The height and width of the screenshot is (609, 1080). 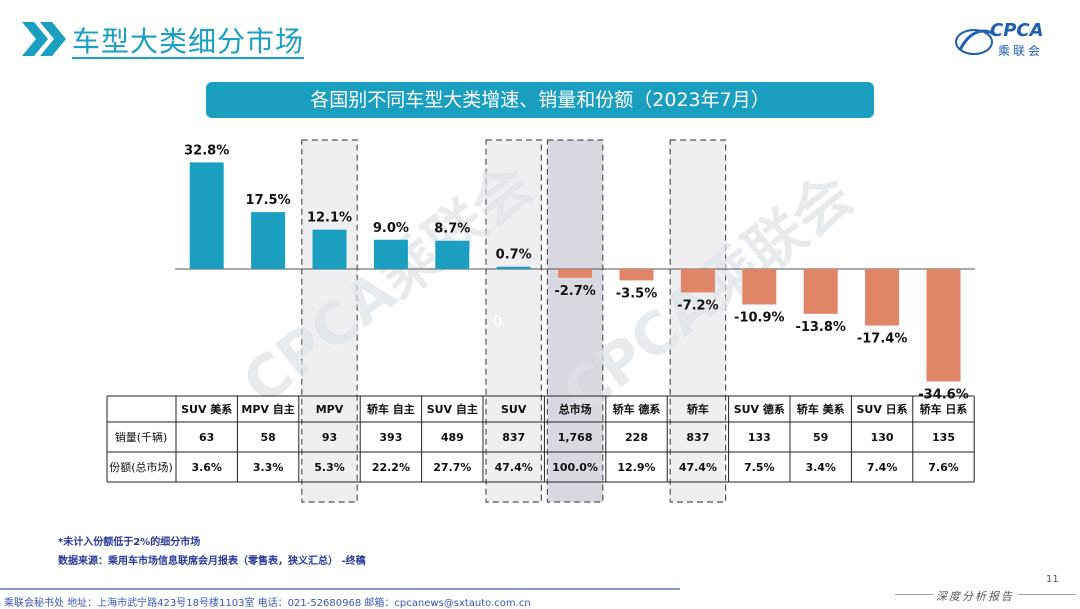 I want to click on table-row-label: 份额(总市场), so click(x=141, y=467).